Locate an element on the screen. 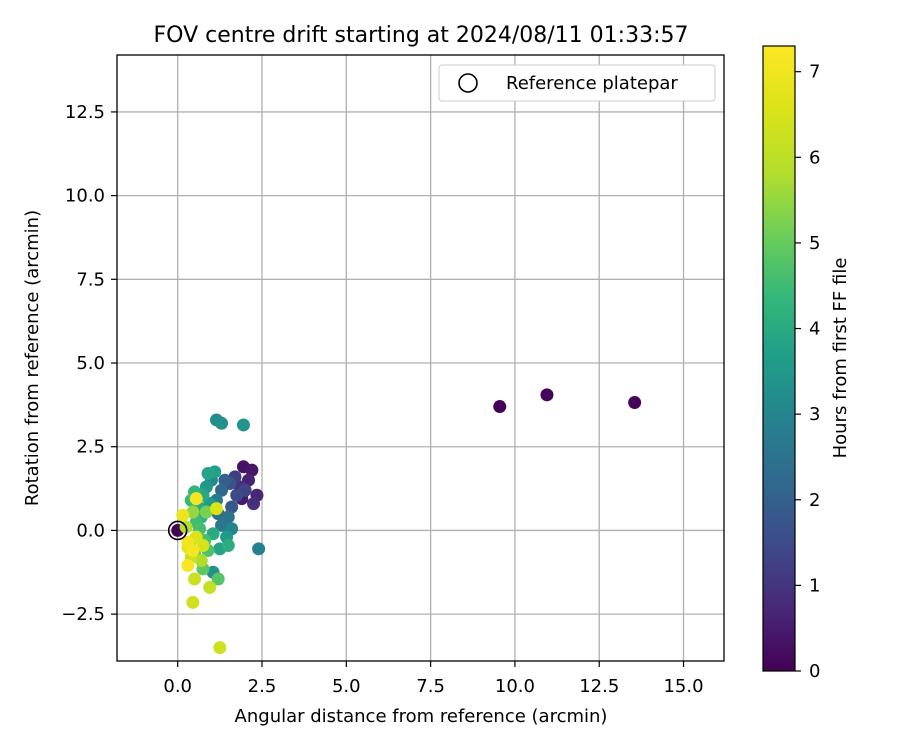  colorbar-tick-label: 0 is located at coordinates (814, 671).